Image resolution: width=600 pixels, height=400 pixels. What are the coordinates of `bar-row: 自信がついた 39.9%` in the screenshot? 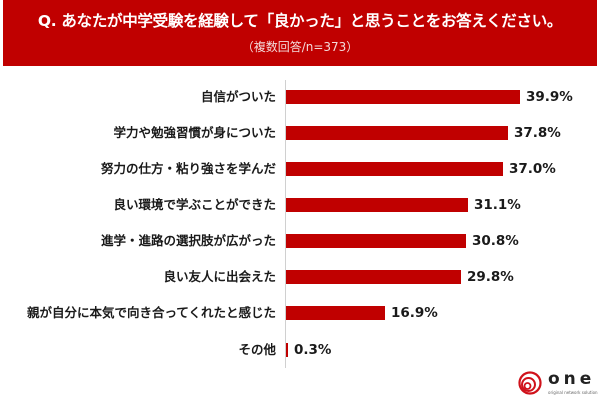 It's located at (300, 97).